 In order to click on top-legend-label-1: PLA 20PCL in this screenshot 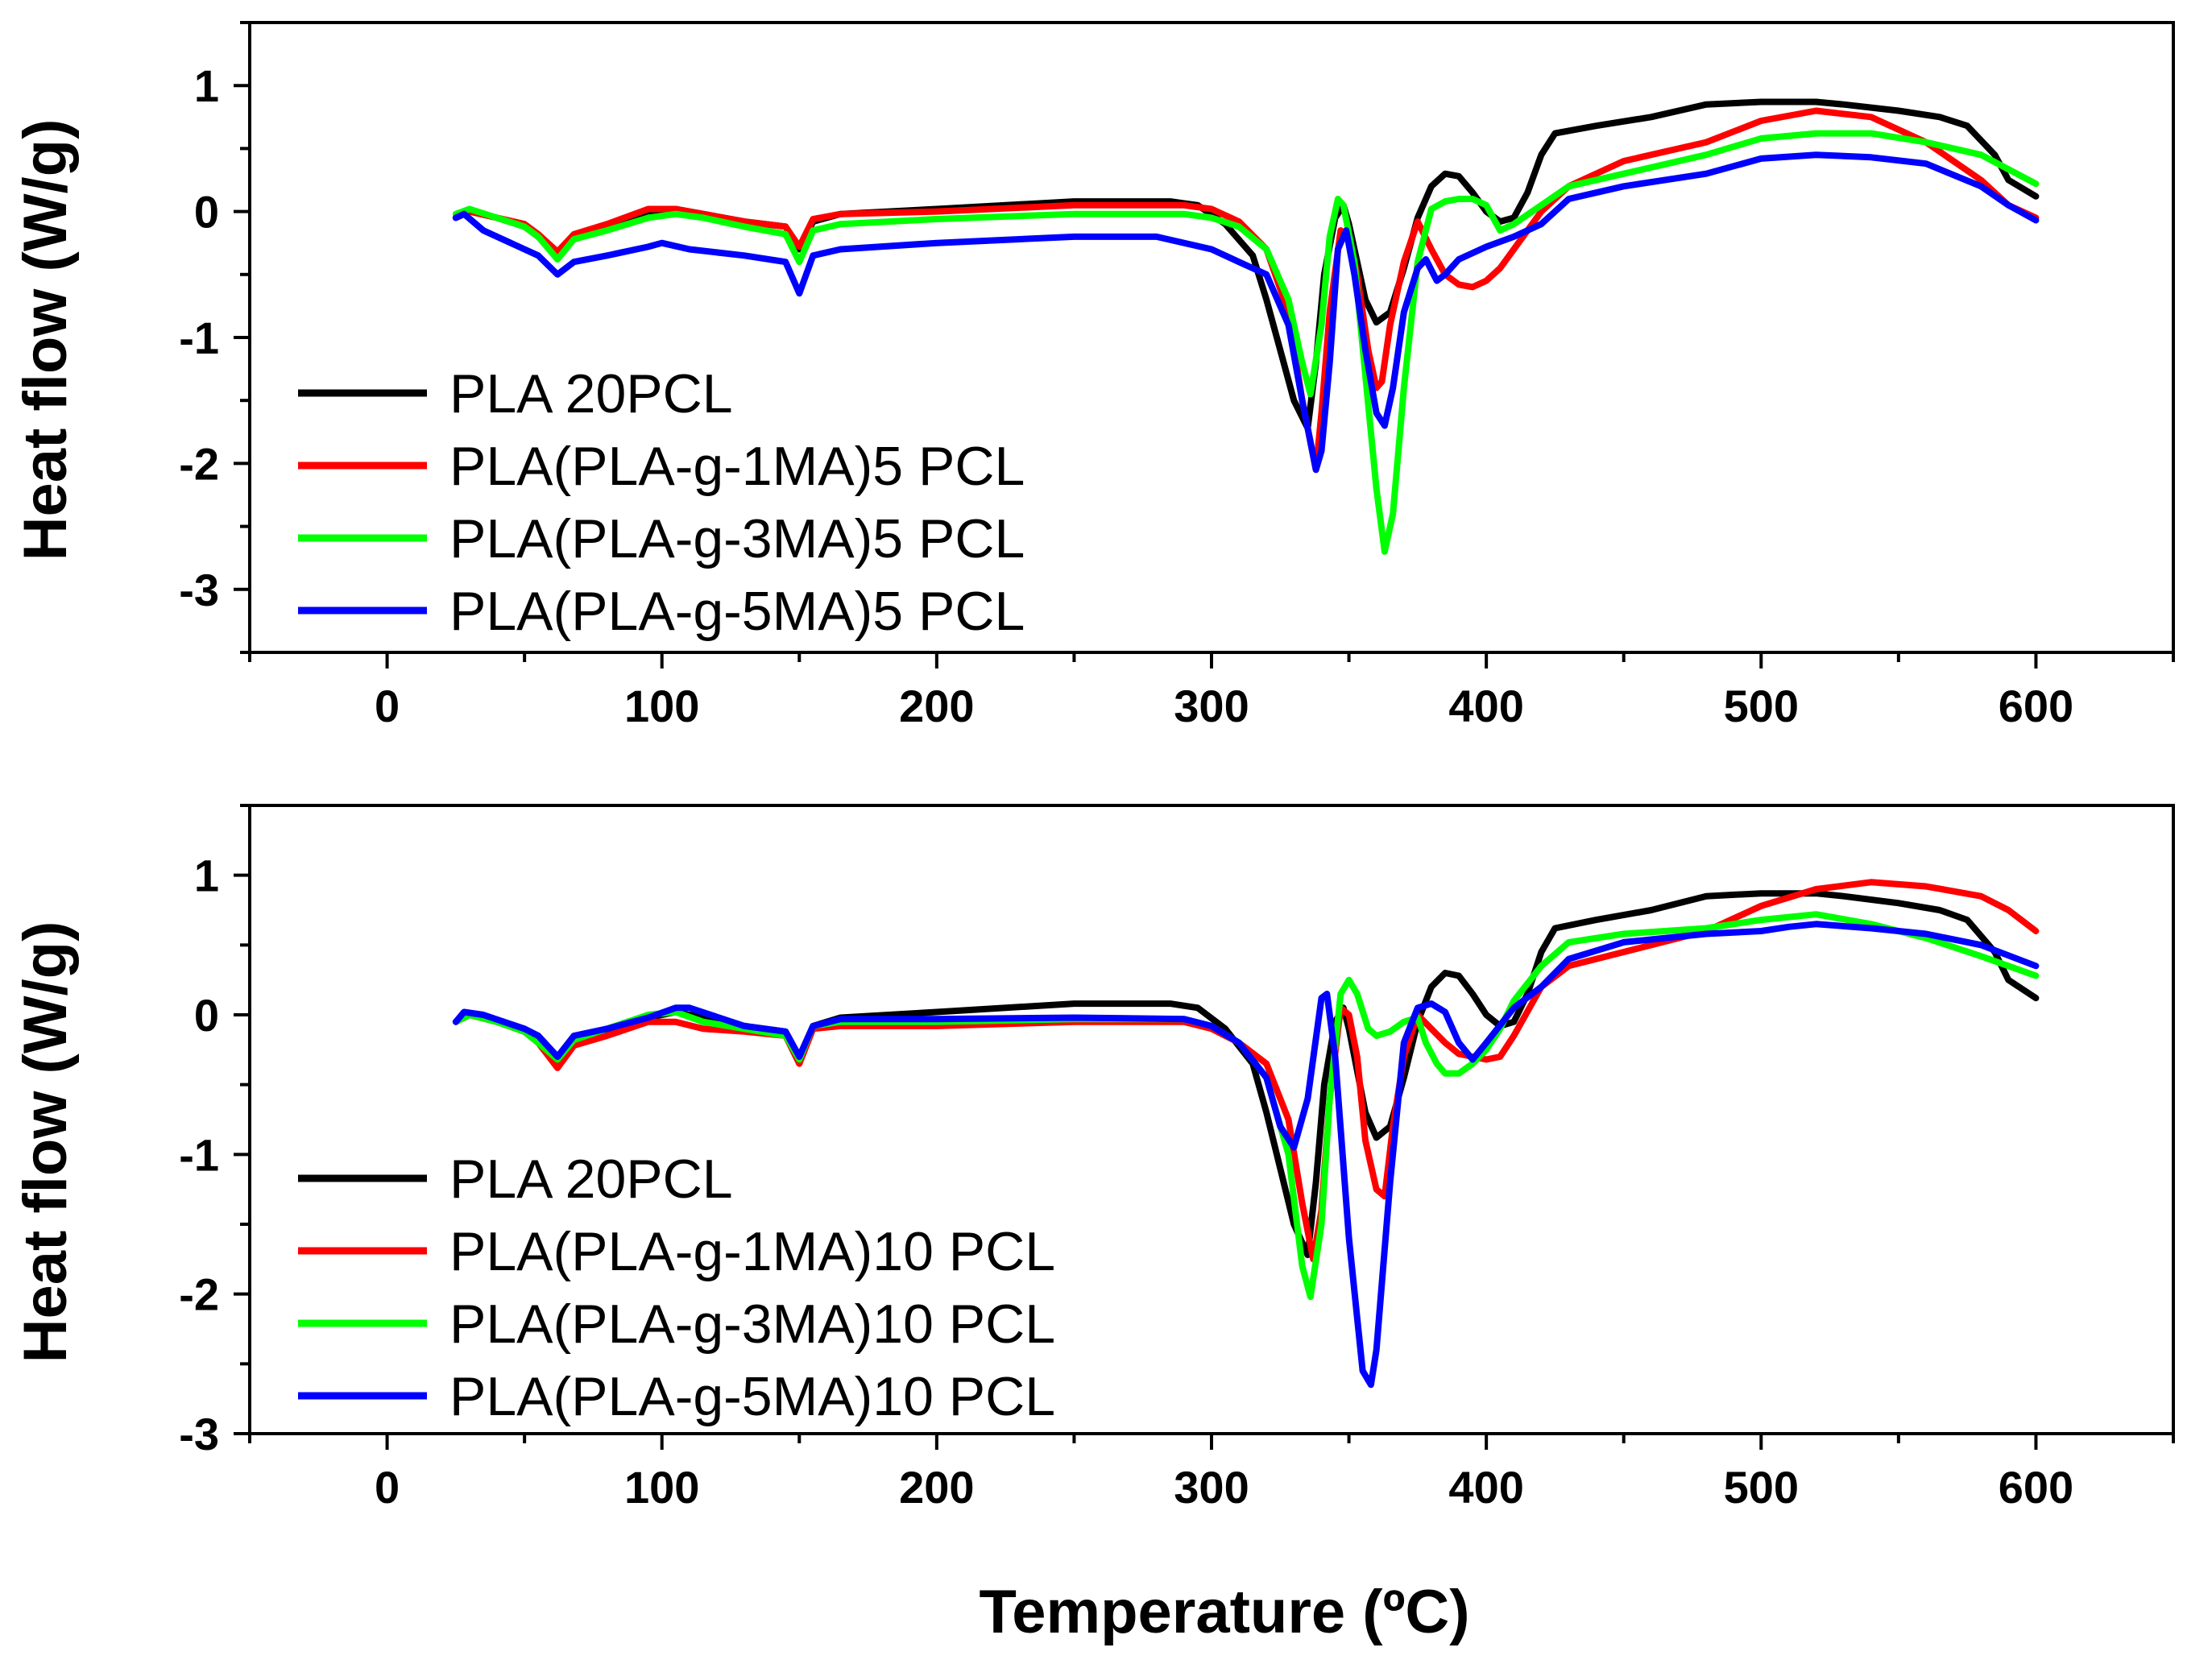, I will do `click(591, 394)`.